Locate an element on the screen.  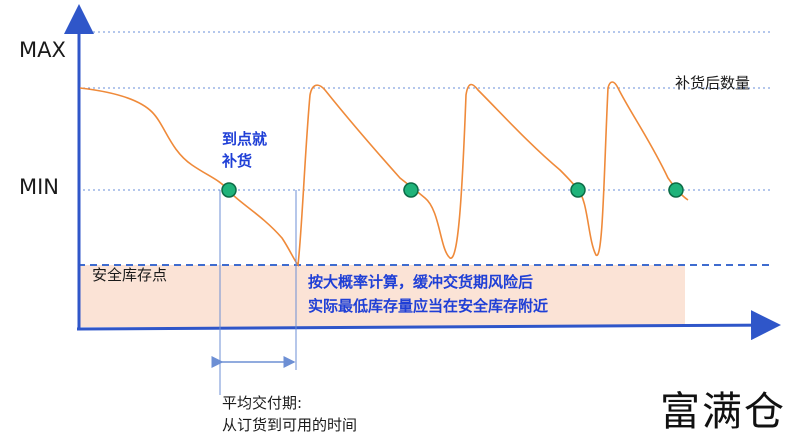
safety-note-line2: 实际最低库存量应当在安全库存附近 is located at coordinates (428, 306).